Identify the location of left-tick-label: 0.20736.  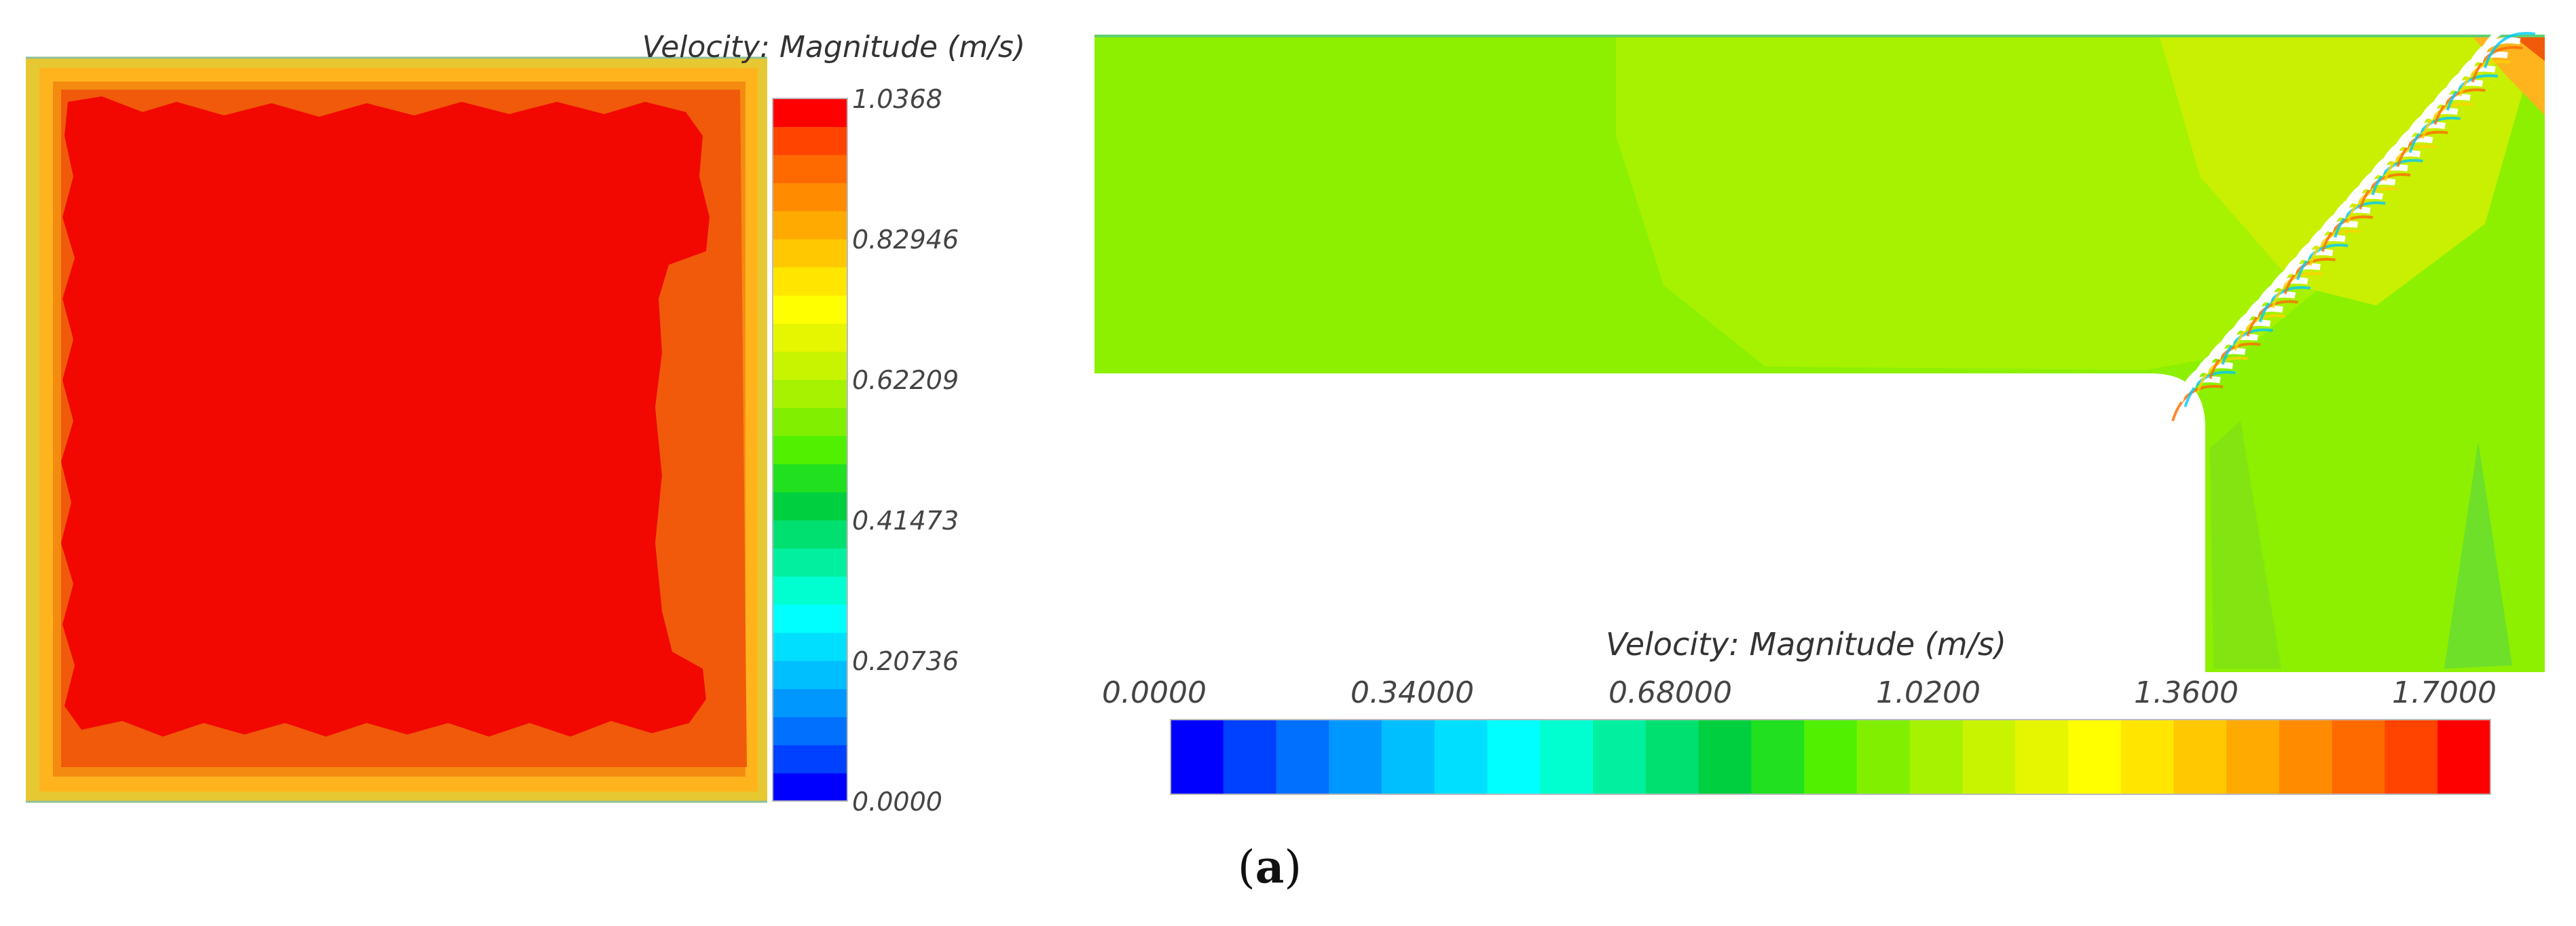
(906, 661).